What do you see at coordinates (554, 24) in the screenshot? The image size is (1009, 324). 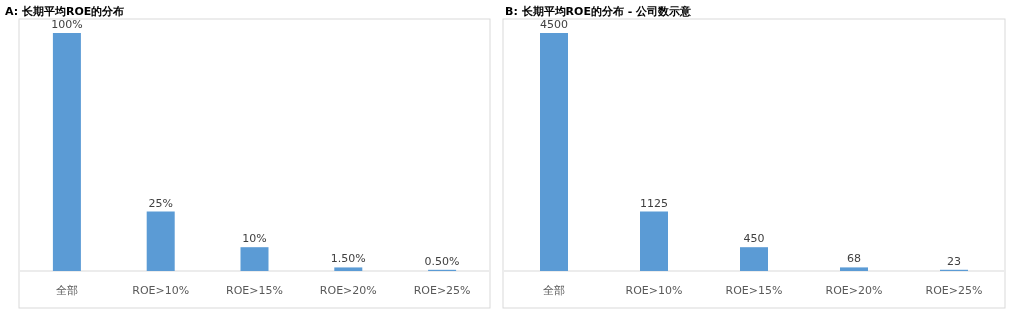 I see `data-label: 4500` at bounding box center [554, 24].